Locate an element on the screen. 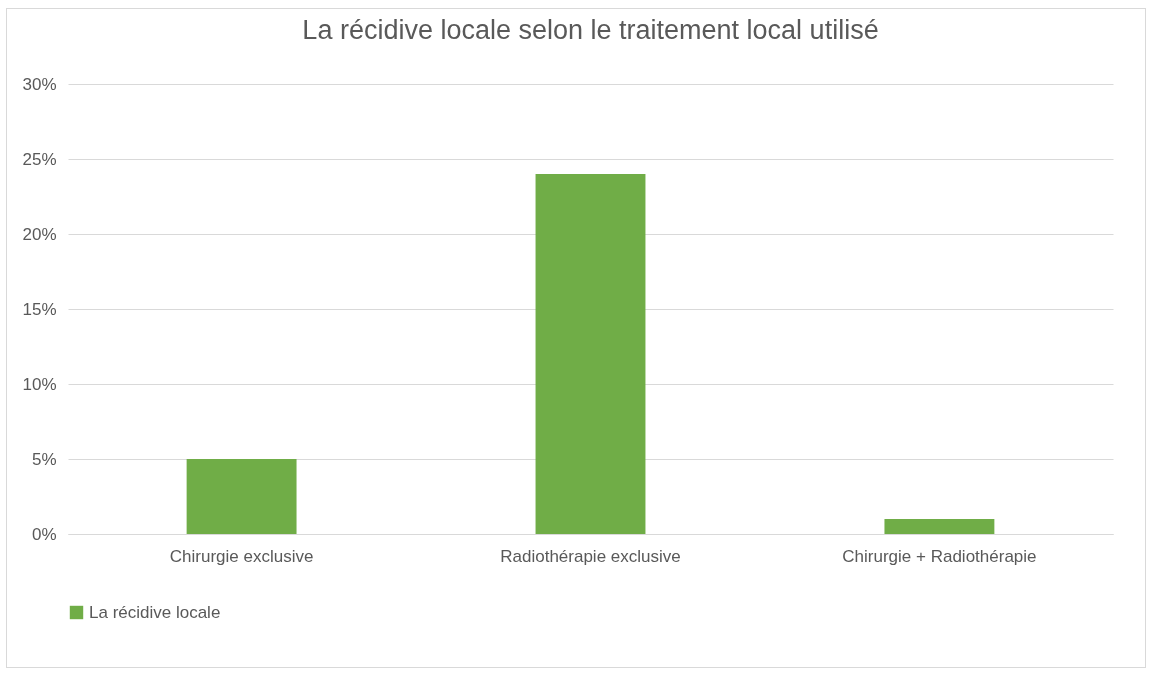 The height and width of the screenshot is (675, 1154). y-tick-label: 15% is located at coordinates (39, 309).